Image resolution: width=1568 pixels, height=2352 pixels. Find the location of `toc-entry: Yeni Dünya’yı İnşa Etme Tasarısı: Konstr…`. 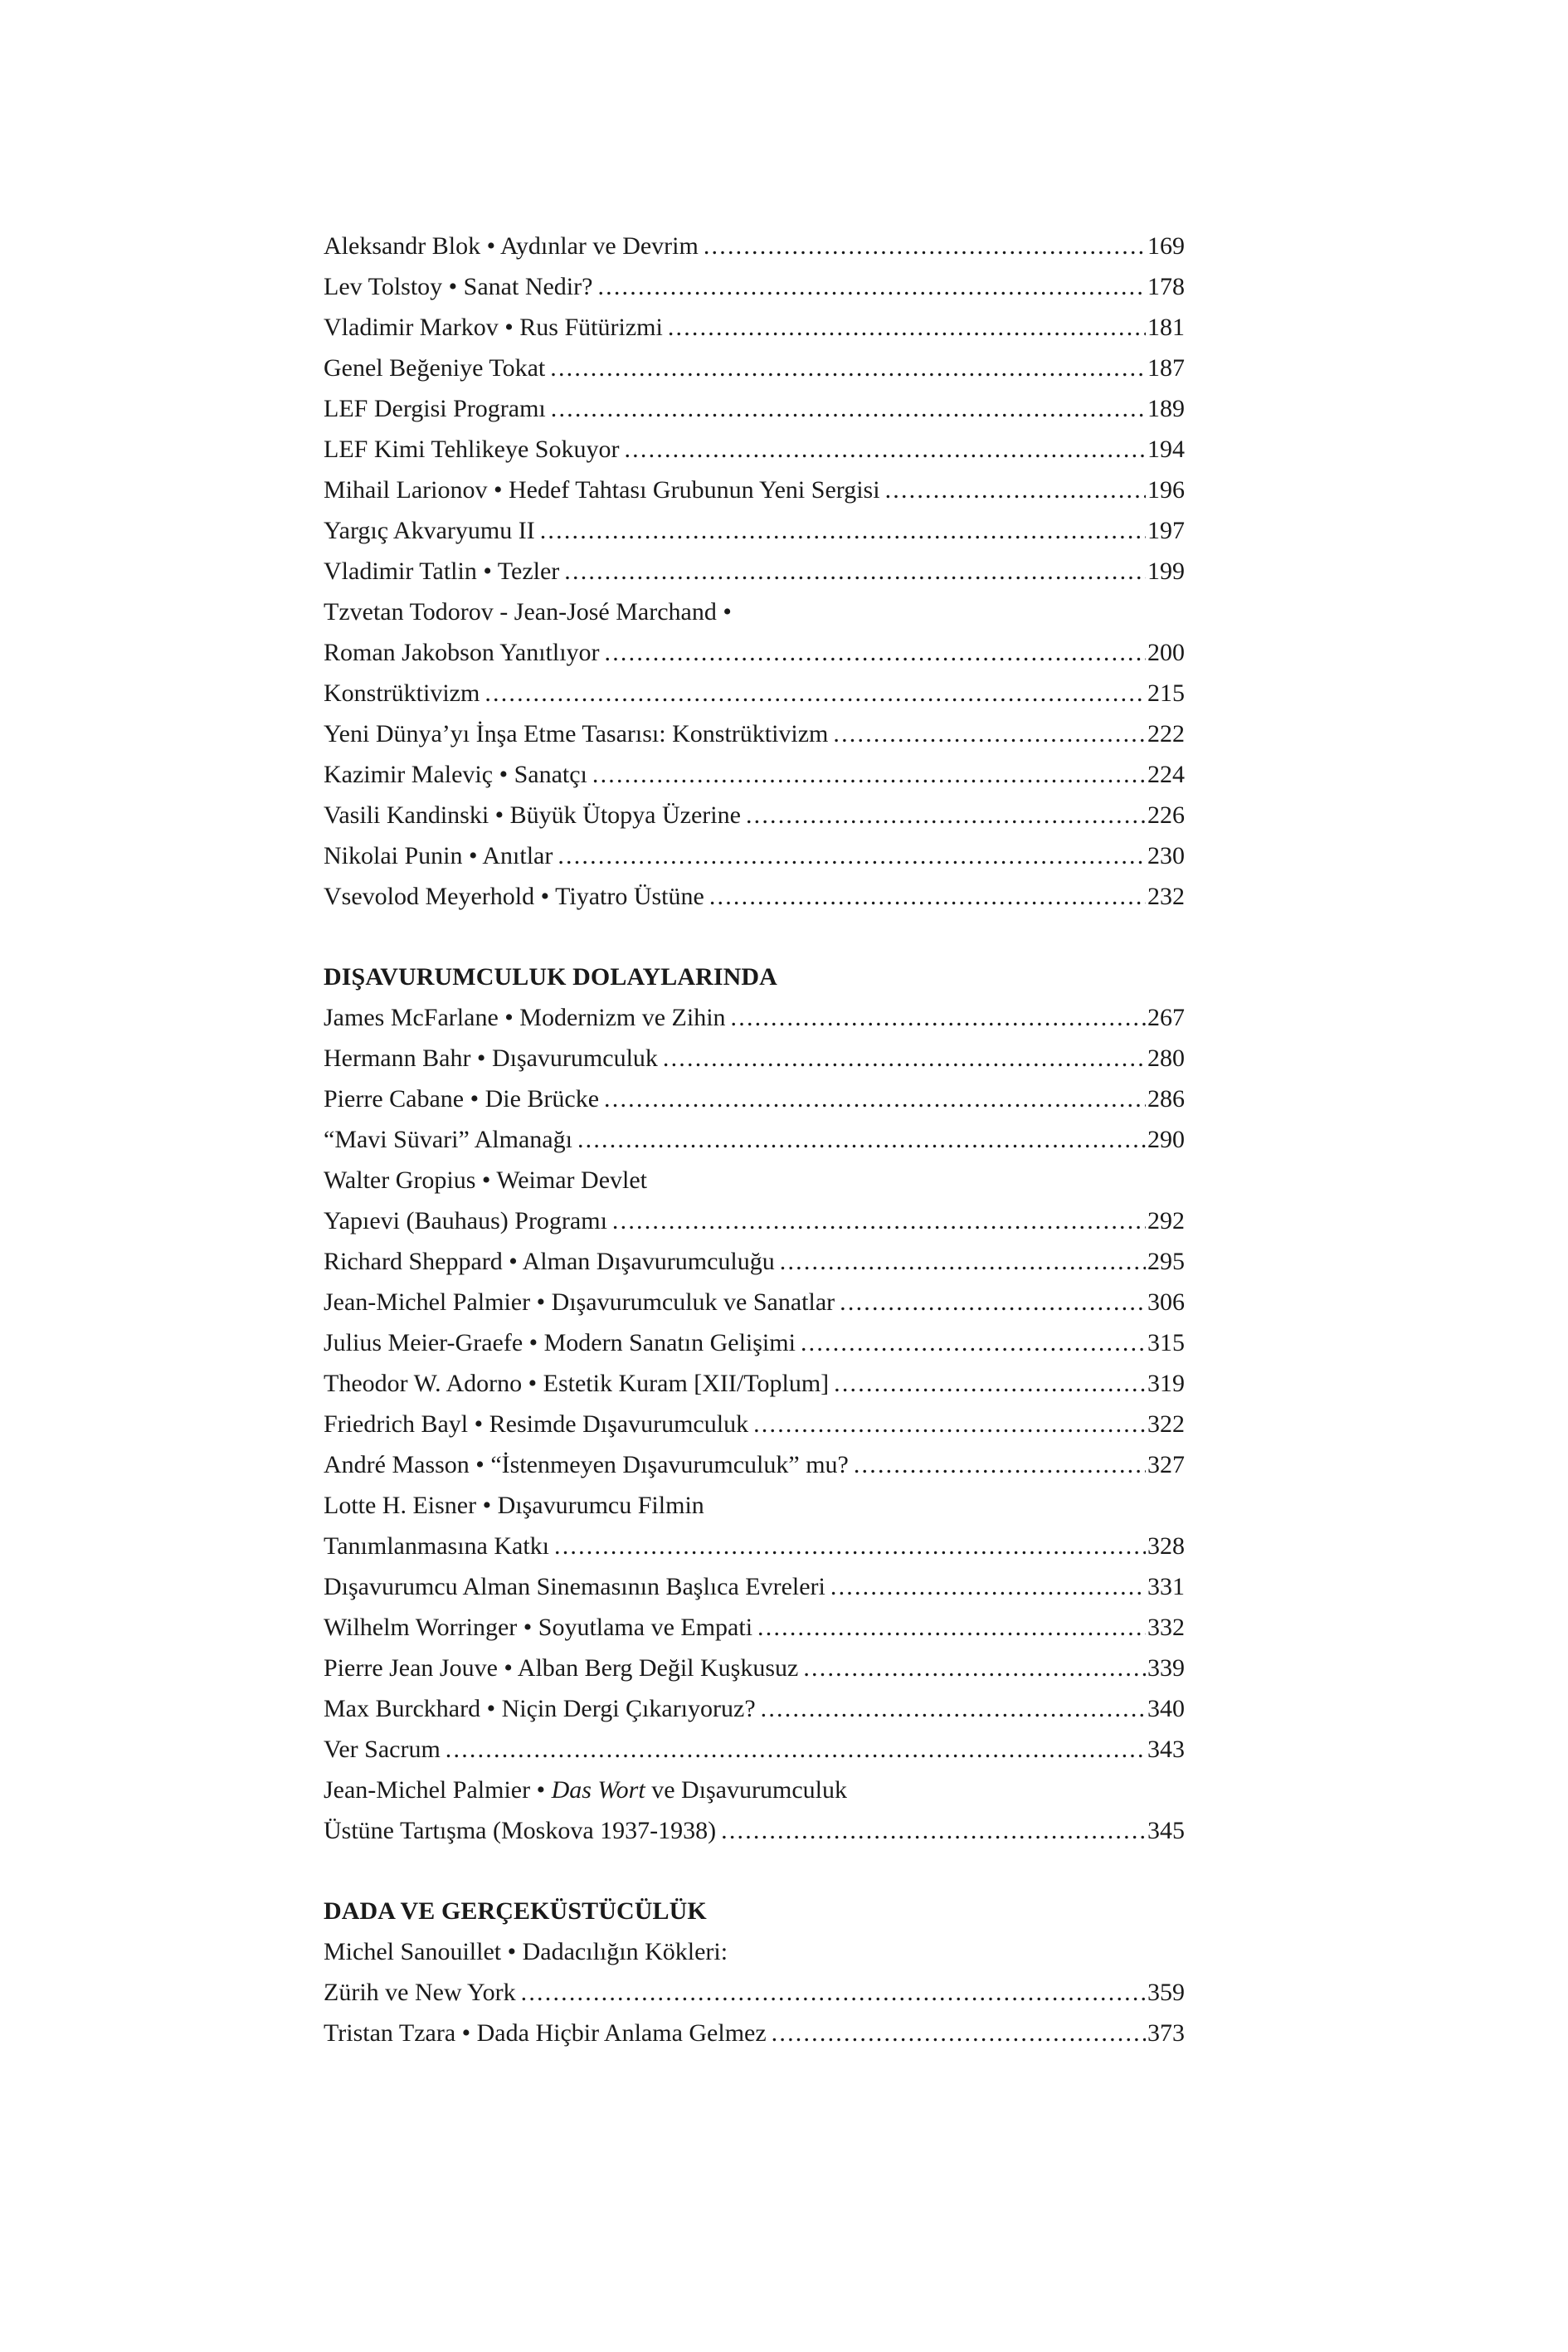

toc-entry: Yeni Dünya’yı İnşa Etme Tasarısı: Konstr… is located at coordinates (761, 733).